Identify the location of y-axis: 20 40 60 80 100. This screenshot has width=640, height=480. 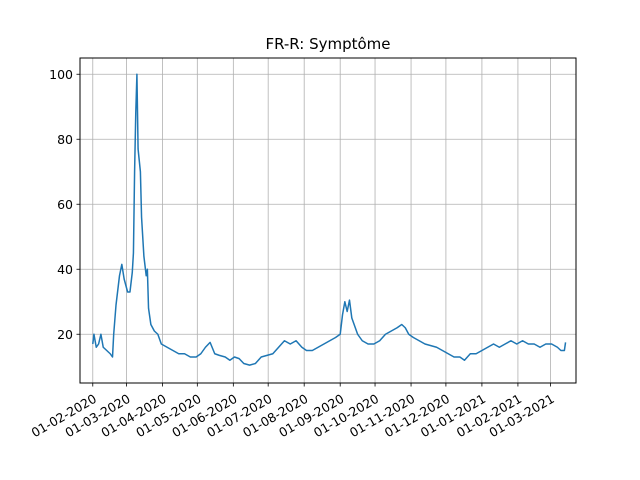
(64, 204).